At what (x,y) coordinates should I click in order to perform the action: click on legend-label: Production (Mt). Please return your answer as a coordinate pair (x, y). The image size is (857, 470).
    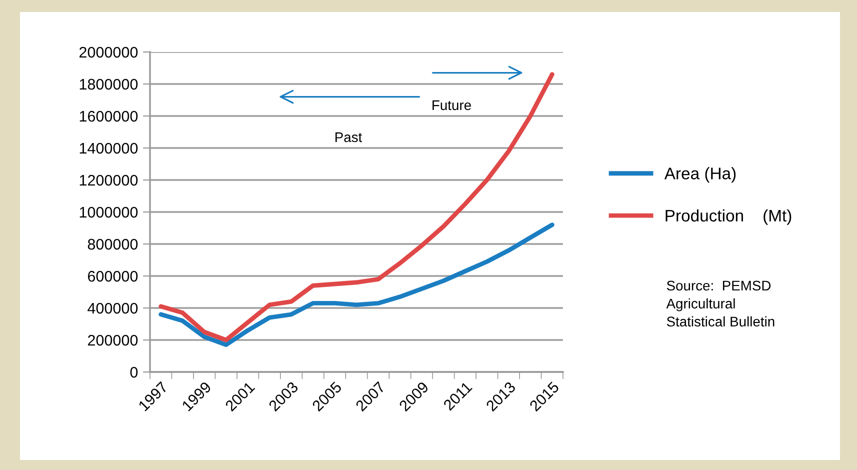
    Looking at the image, I should click on (729, 217).